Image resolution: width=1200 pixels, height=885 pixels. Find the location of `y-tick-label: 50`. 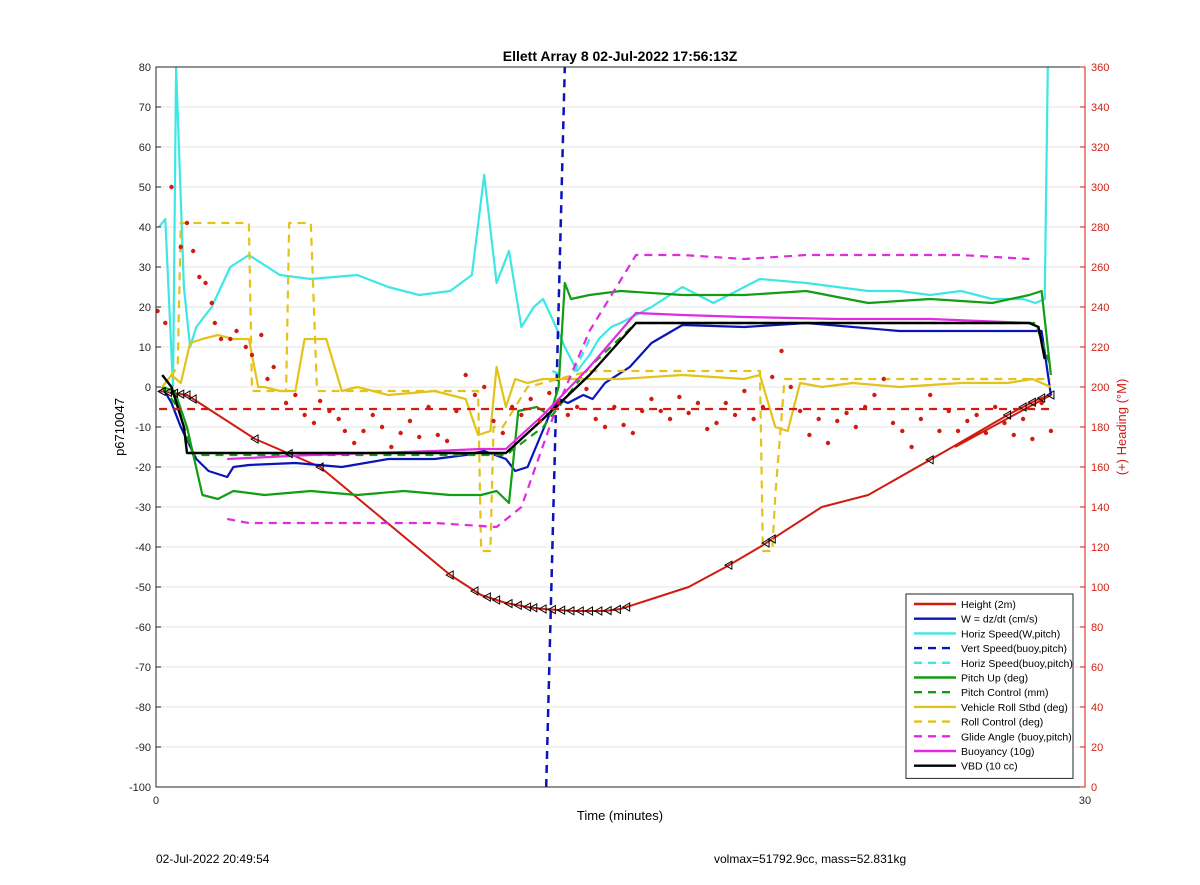

y-tick-label: 50 is located at coordinates (145, 188).